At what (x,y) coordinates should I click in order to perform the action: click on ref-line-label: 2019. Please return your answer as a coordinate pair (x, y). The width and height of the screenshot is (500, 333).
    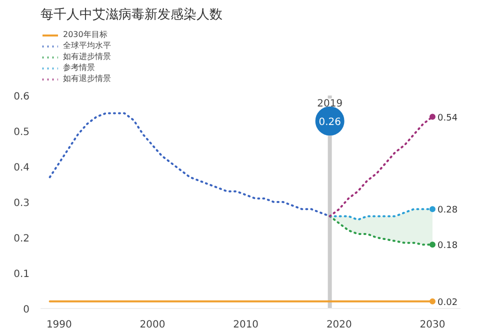
    Looking at the image, I should click on (330, 104).